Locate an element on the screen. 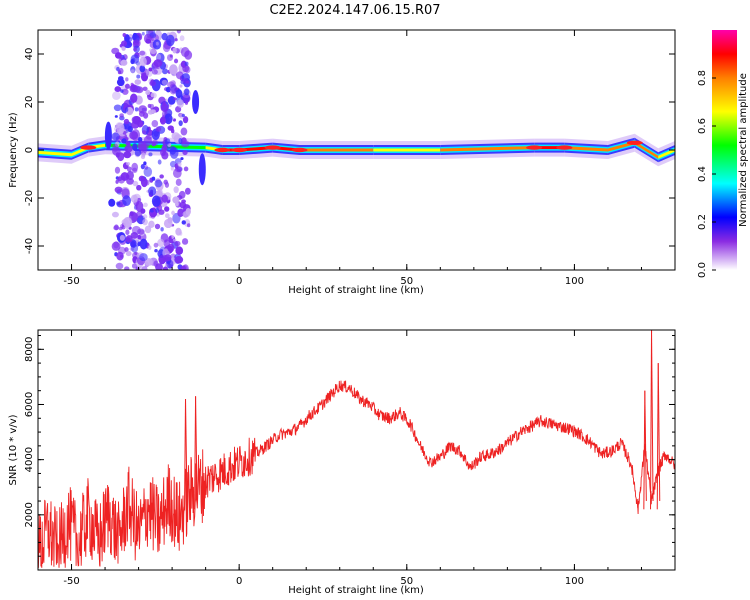  colorbar-label: Normalized spectral amplitude is located at coordinates (743, 150).